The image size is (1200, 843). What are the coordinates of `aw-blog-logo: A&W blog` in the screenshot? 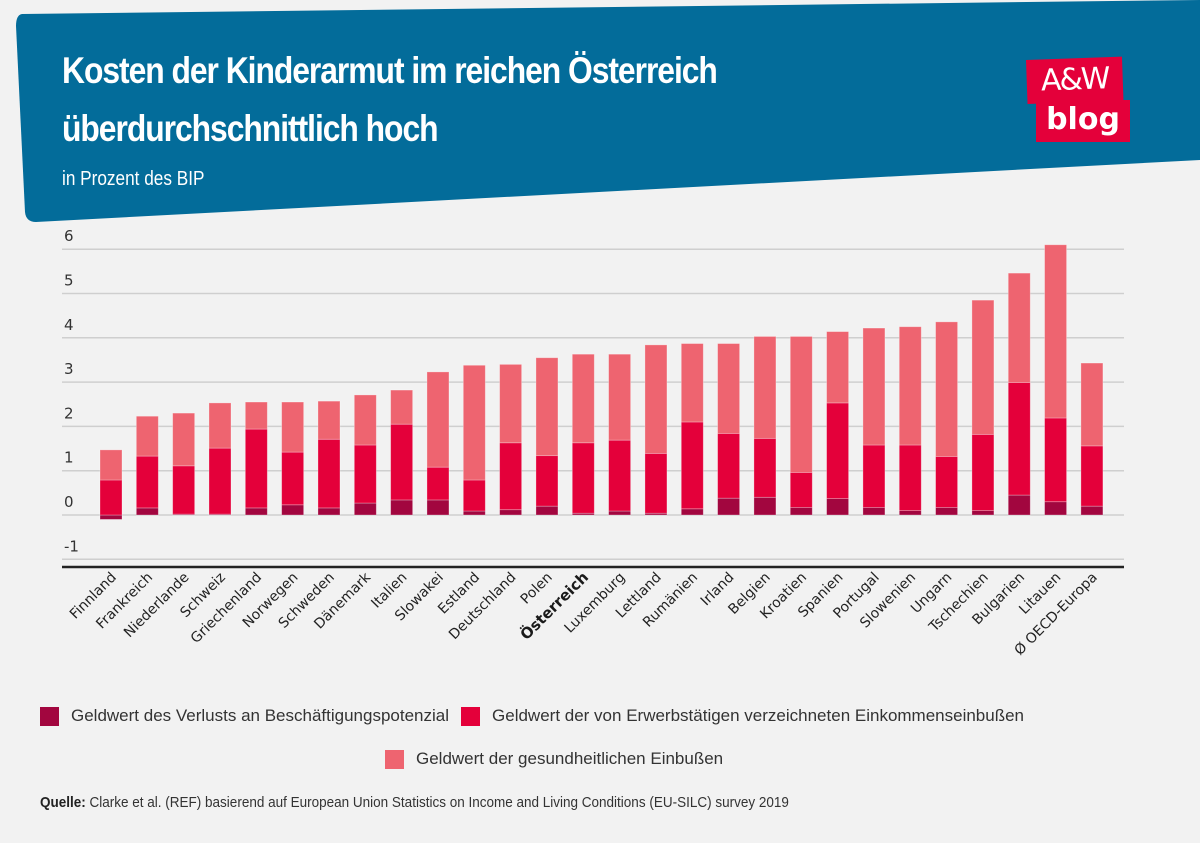 It's located at (1079, 100).